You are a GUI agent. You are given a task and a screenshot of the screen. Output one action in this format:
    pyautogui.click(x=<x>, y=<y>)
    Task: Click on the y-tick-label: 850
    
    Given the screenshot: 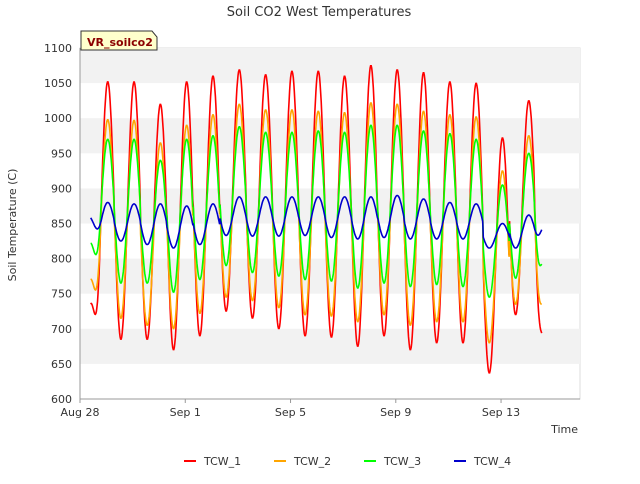 What is the action you would take?
    pyautogui.click(x=61, y=224)
    